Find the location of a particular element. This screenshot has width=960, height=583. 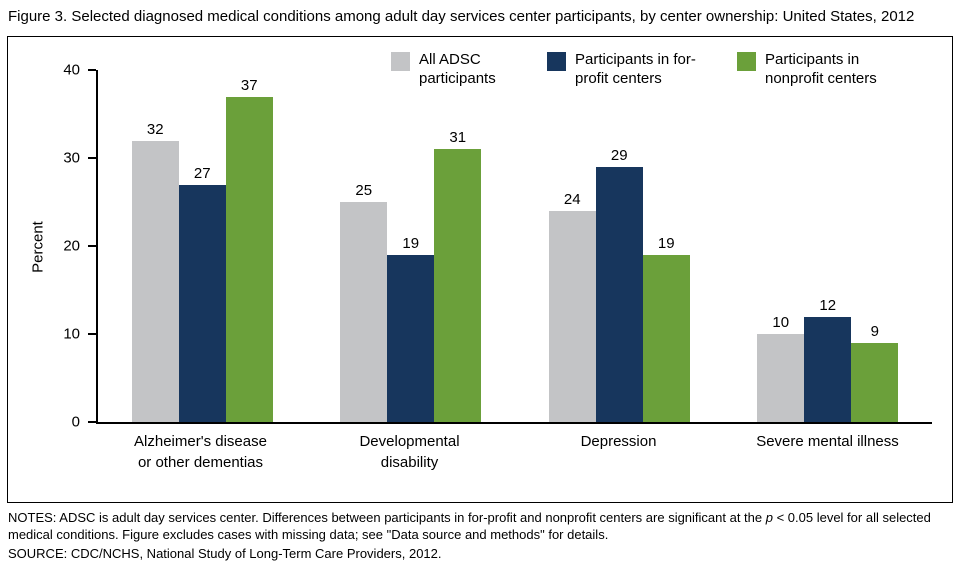

bar-value-label: 27 is located at coordinates (202, 173).